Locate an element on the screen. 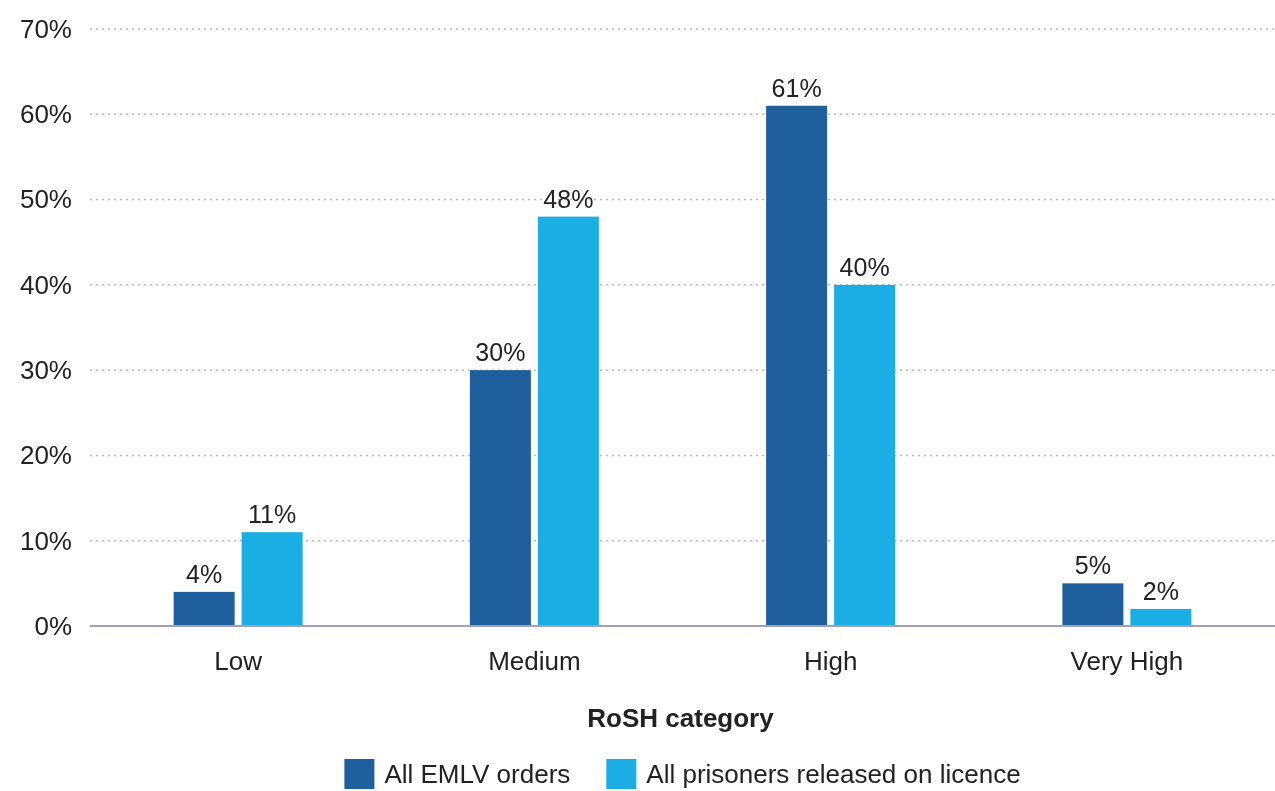 This screenshot has height=791, width=1275. y-tick-label: 60% is located at coordinates (45, 114).